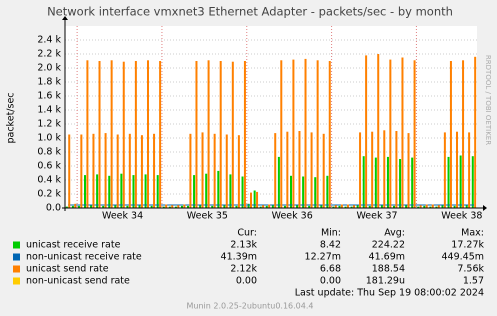 The width and height of the screenshot is (497, 316). What do you see at coordinates (461, 216) in the screenshot?
I see `x-tick-label: Week 38` at bounding box center [461, 216].